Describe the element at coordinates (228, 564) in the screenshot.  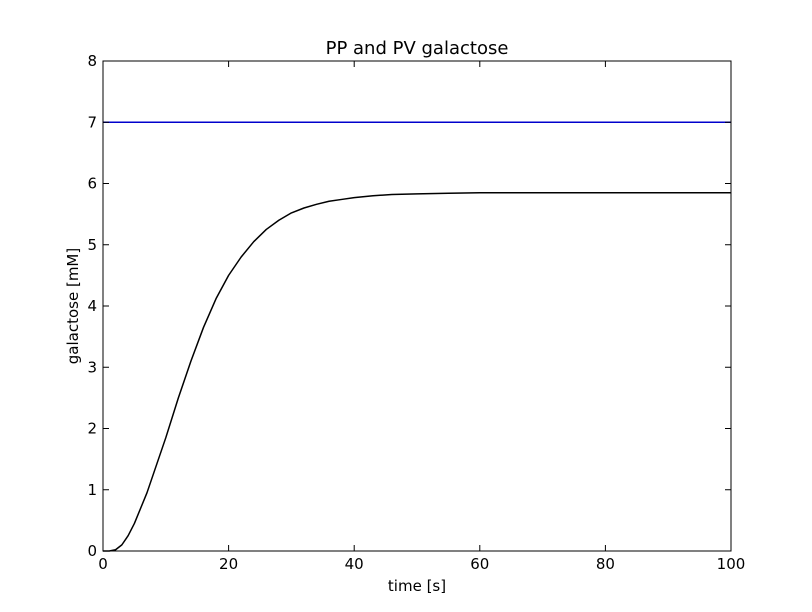
I see `x-tick-label: 20` at that location.